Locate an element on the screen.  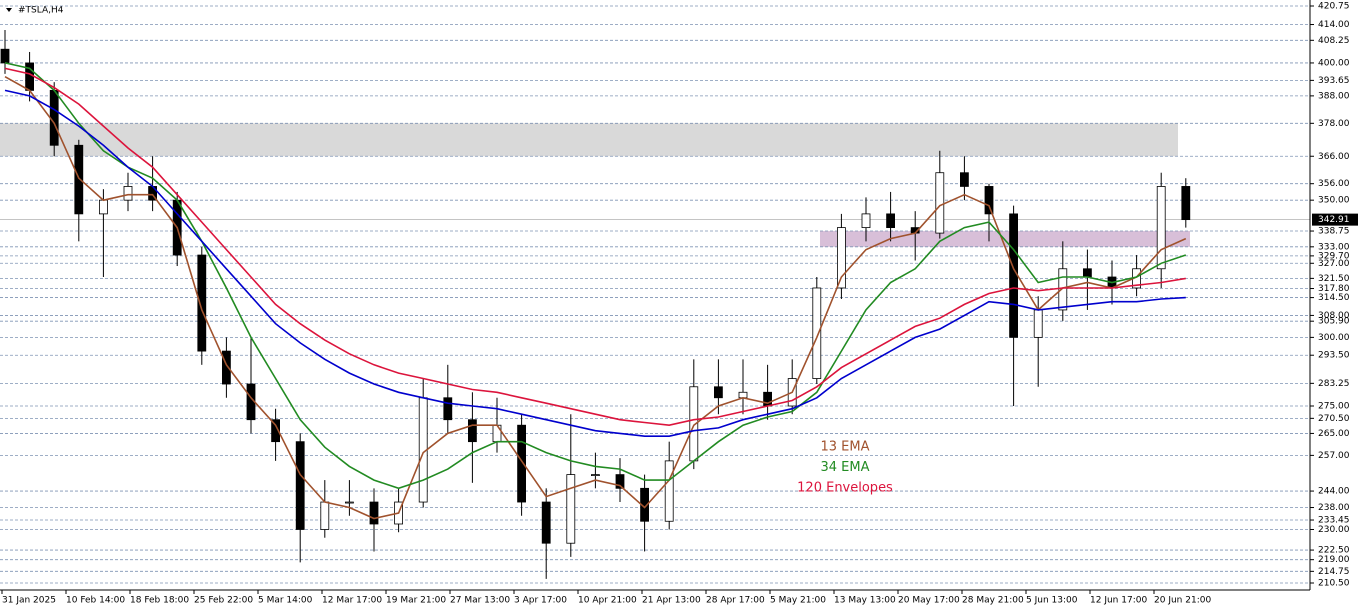
y-tick-label: 214.75 is located at coordinates (1334, 572).